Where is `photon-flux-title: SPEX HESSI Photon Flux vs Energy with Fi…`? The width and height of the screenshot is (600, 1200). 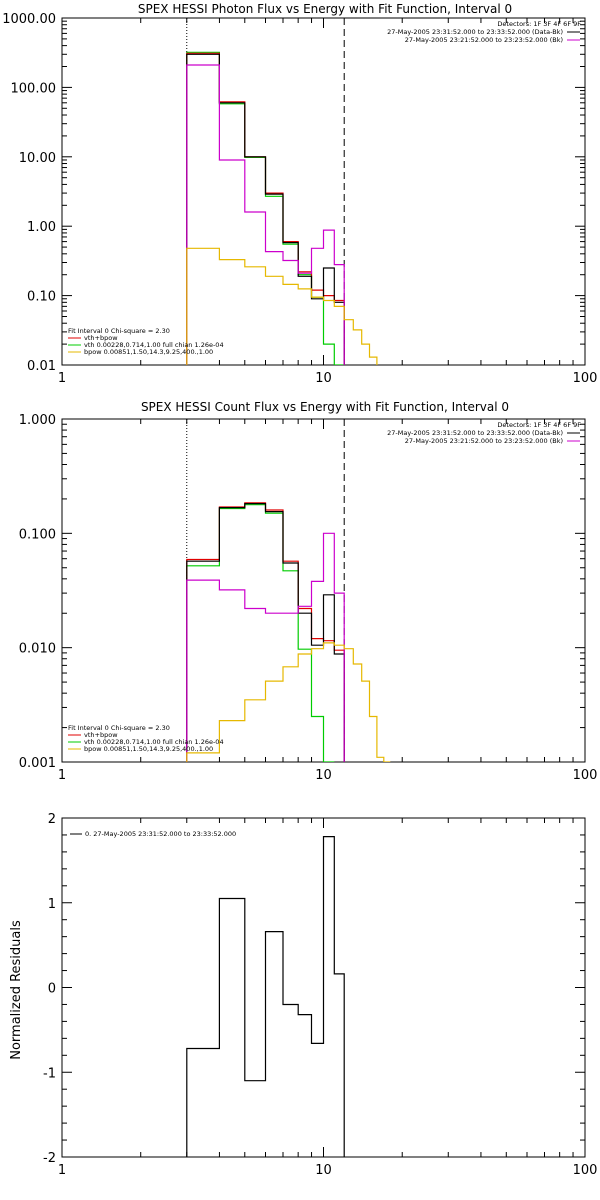
photon-flux-title: SPEX HESSI Photon Flux vs Energy with Fi… is located at coordinates (325, 9).